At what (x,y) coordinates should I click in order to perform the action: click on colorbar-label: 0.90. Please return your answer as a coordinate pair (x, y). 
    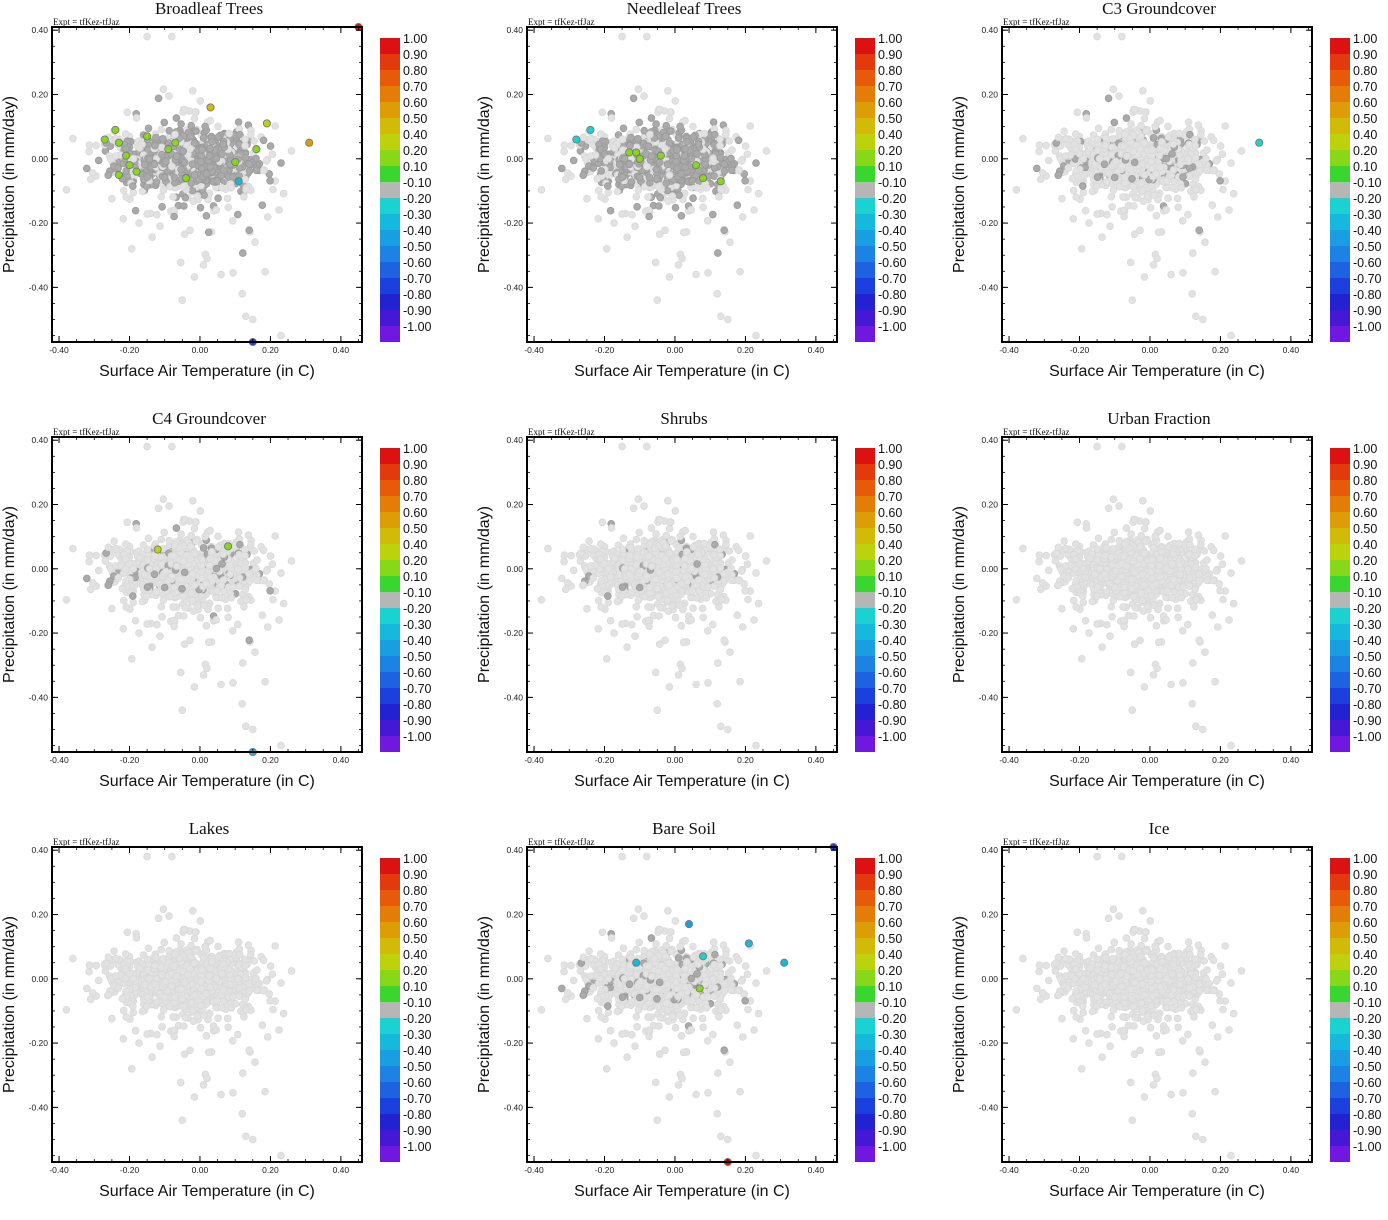
    Looking at the image, I should click on (415, 55).